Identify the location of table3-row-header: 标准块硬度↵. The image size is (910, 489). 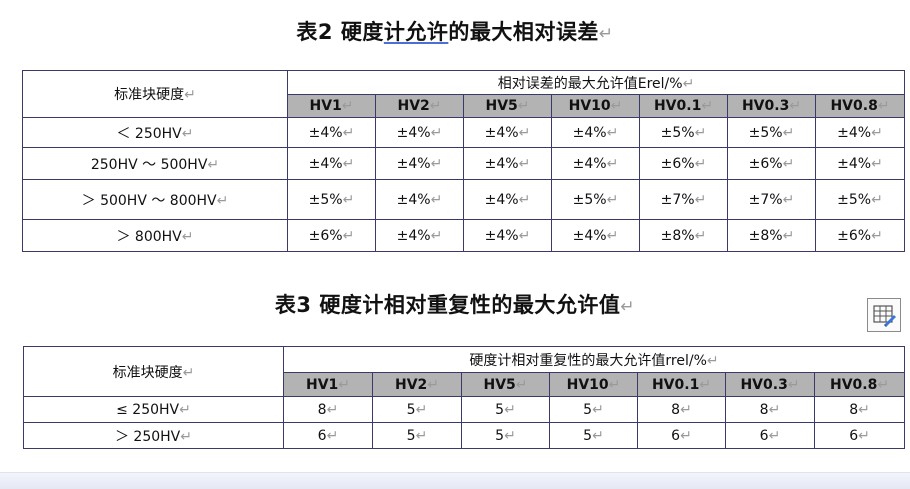
(153, 371).